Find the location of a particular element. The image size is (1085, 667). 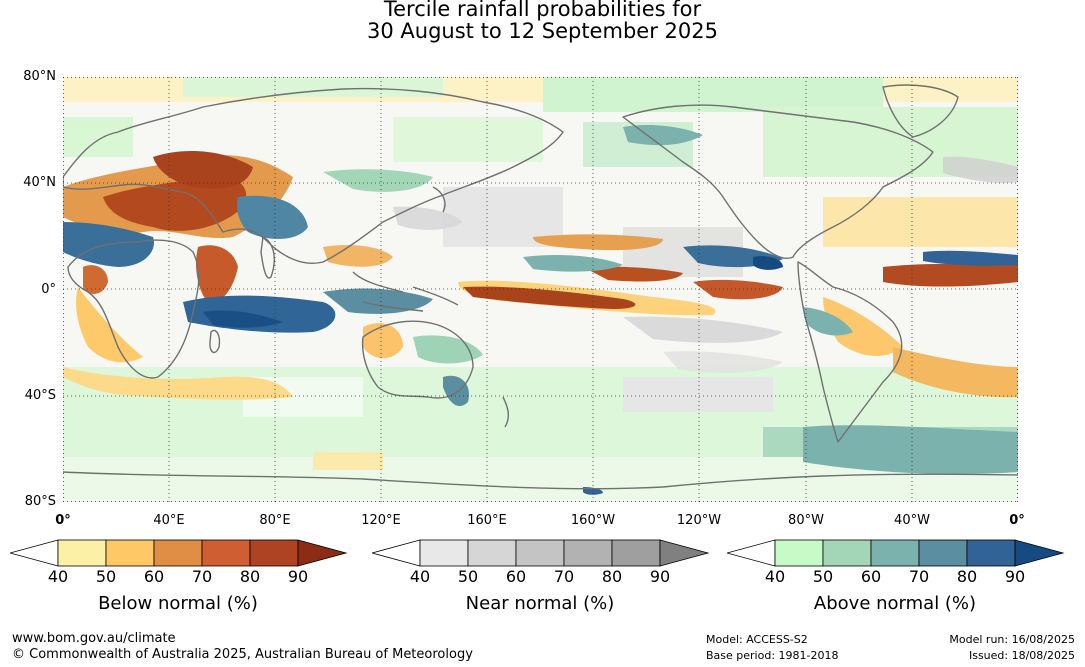

legend-below-normal-colorbar is located at coordinates (179, 553).